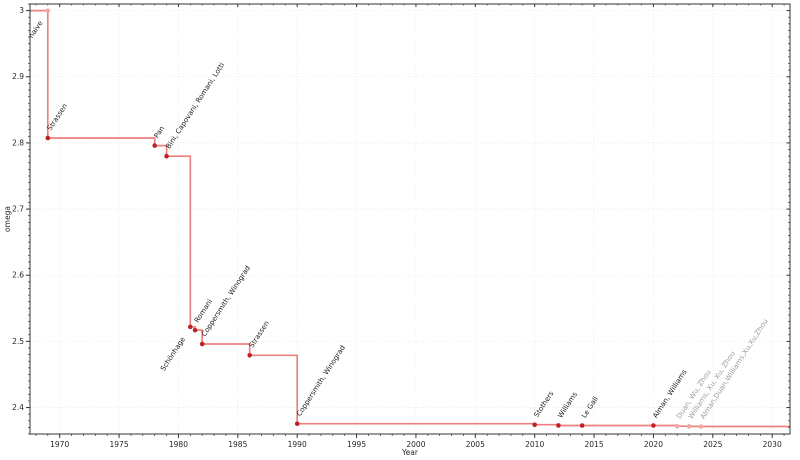 This screenshot has width=800, height=460. What do you see at coordinates (119, 444) in the screenshot?
I see `x-tick-label: 1975` at bounding box center [119, 444].